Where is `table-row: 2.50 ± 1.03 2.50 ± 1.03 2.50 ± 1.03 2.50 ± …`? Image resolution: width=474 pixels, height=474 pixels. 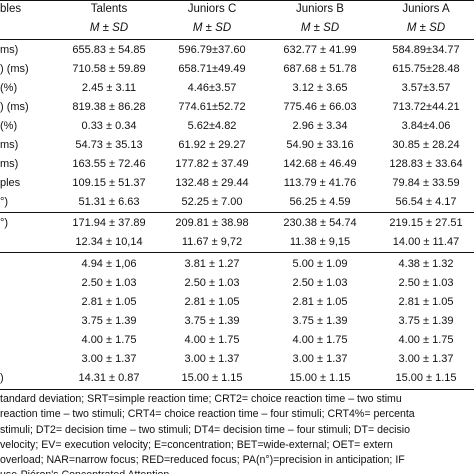 table-row: 2.50 ± 1.03 2.50 ± 1.03 2.50 ± 1.03 2.50 ± … is located at coordinates (237, 283).